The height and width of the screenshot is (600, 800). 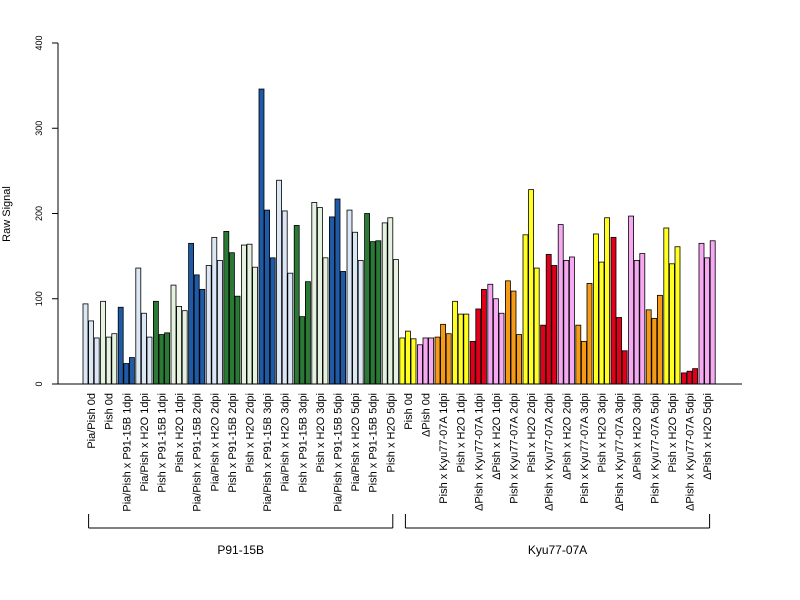 What do you see at coordinates (427, 415) in the screenshot?
I see `category-label: ΔPish 0d` at bounding box center [427, 415].